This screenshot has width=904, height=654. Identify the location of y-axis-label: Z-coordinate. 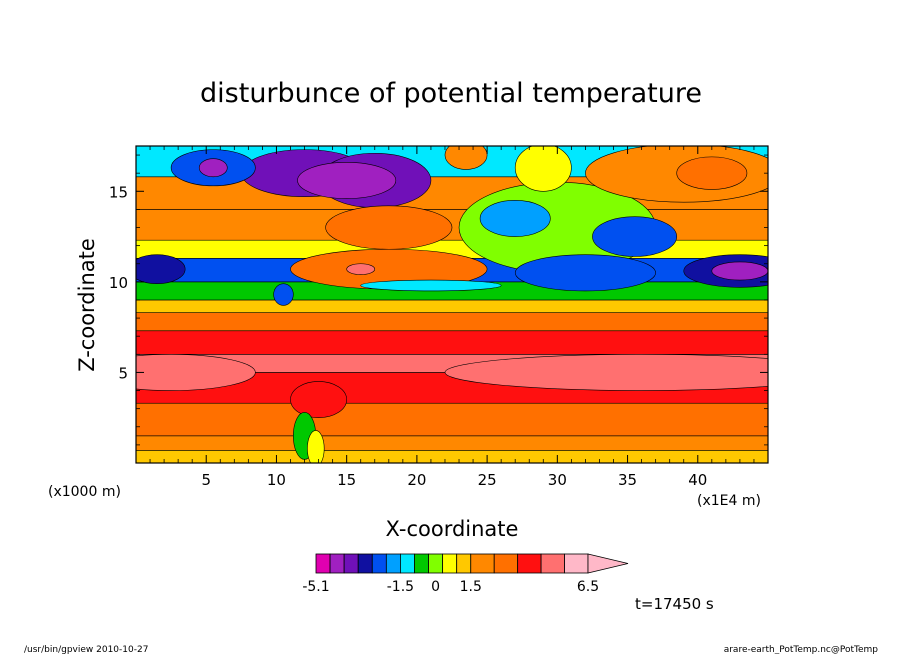
(87, 305).